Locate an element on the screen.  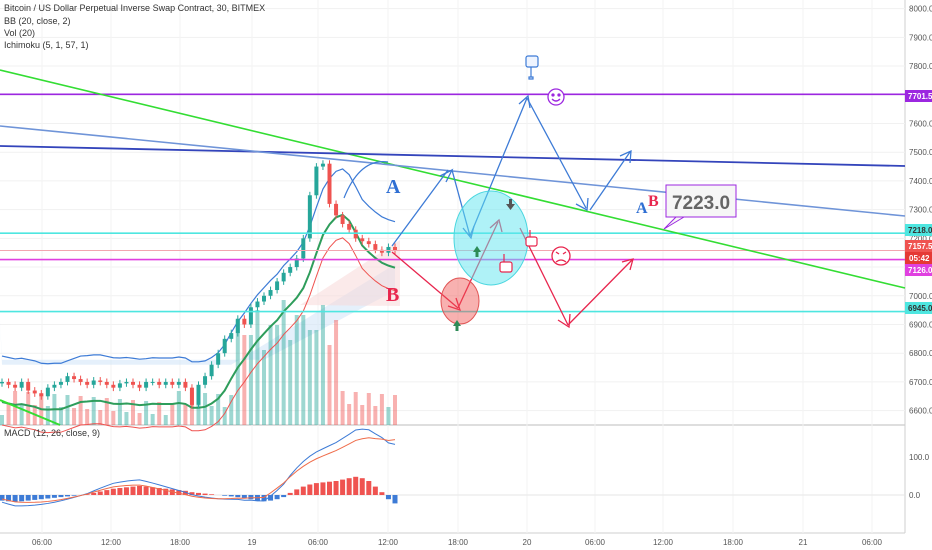
price-tick-label: 7900.0 is located at coordinates (920, 37).